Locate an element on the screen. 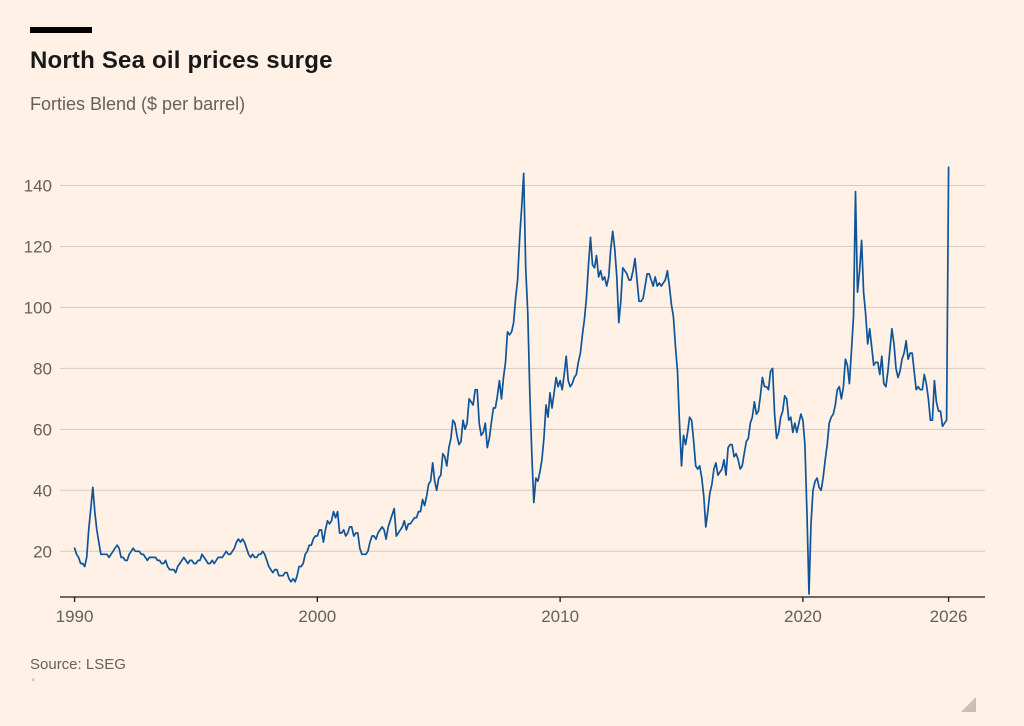 Image resolution: width=1024 pixels, height=726 pixels. x-axis-tick-label: 2020 is located at coordinates (803, 616).